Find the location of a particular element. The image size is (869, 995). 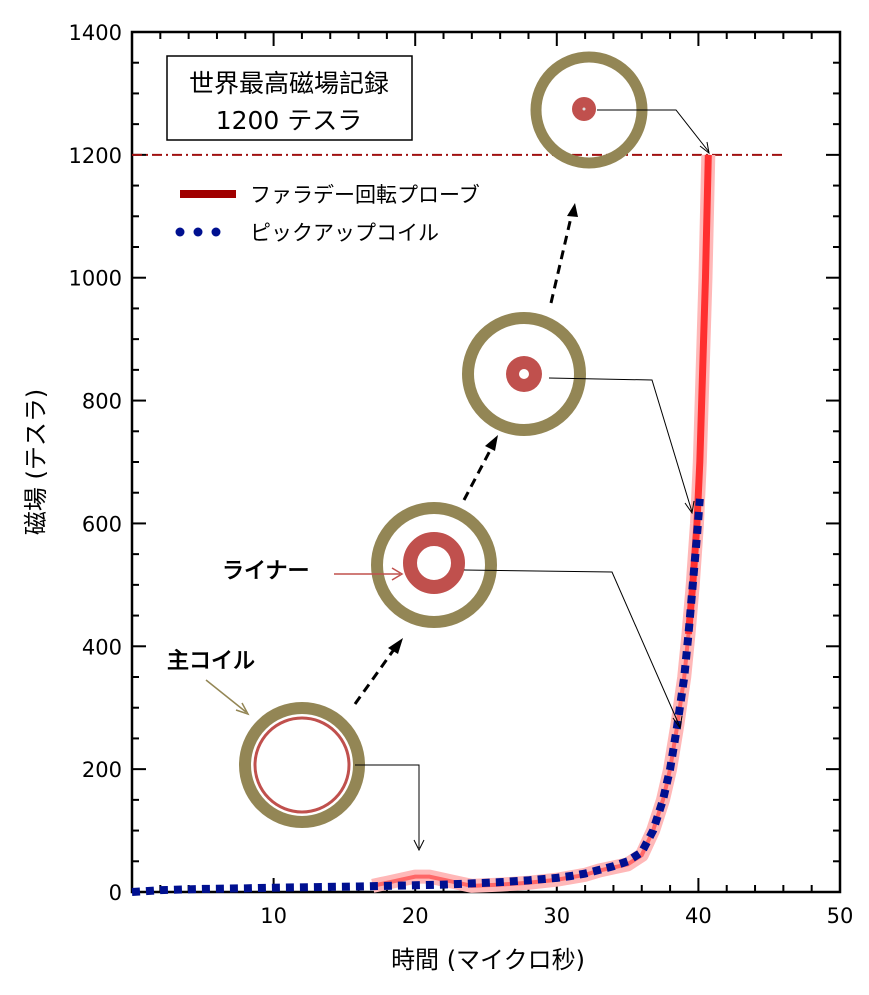

record-line2: 1200 テスラ is located at coordinates (289, 120).